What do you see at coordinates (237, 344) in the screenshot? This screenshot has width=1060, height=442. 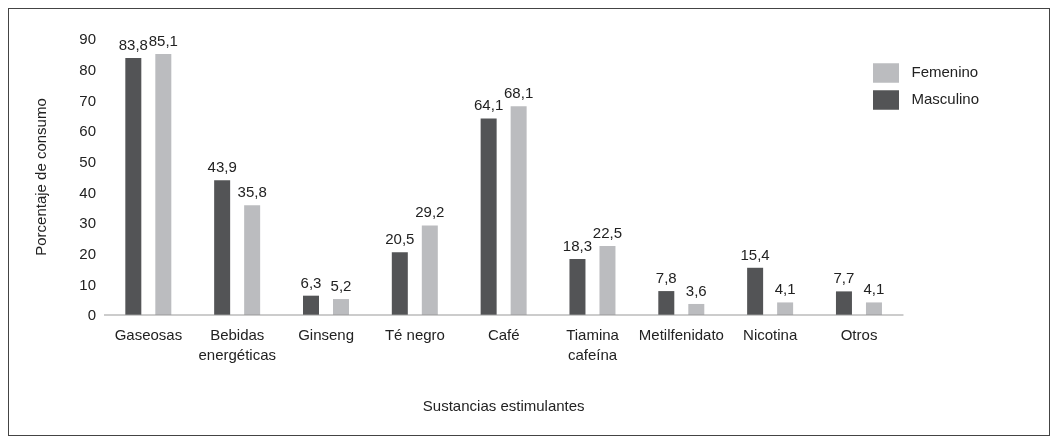 I see `x-tick-label: Bebidas energéticas` at bounding box center [237, 344].